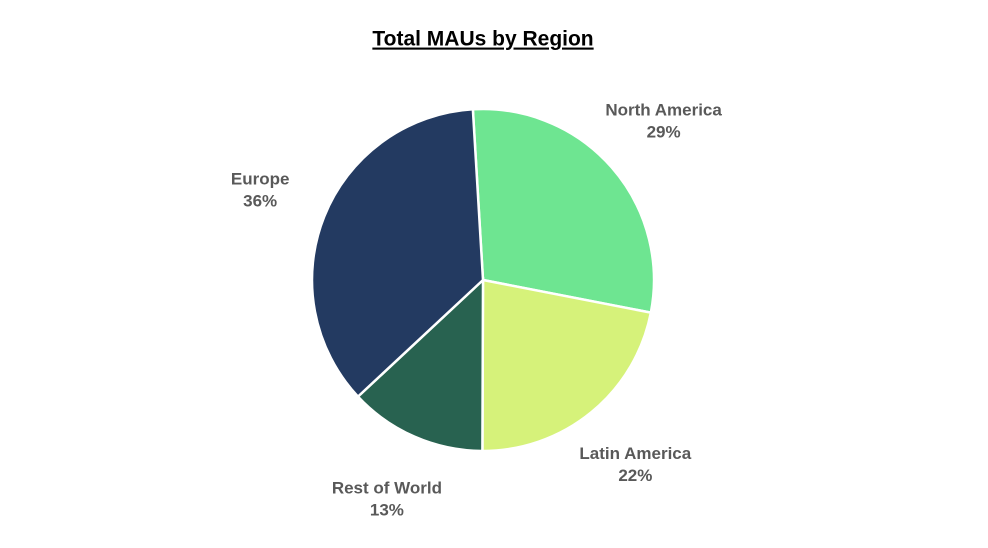 The width and height of the screenshot is (988, 548). What do you see at coordinates (260, 178) in the screenshot?
I see `slice-label: Europe` at bounding box center [260, 178].